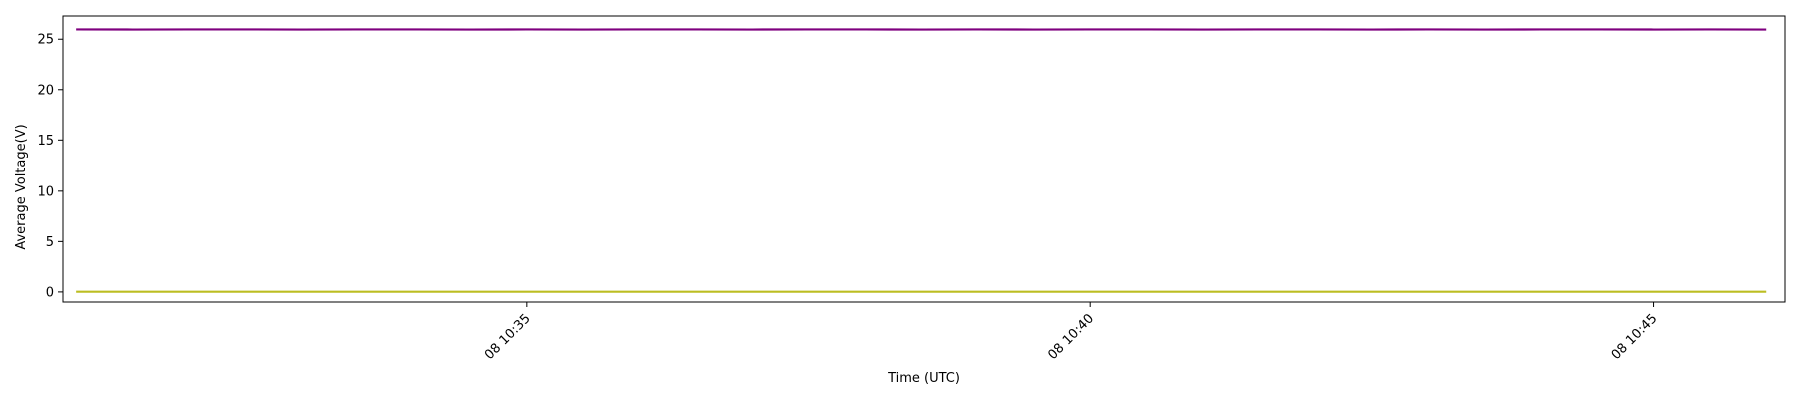 The image size is (1800, 404). Describe the element at coordinates (508, 337) in the screenshot. I see `x-tick-label: 08 10:35` at that location.